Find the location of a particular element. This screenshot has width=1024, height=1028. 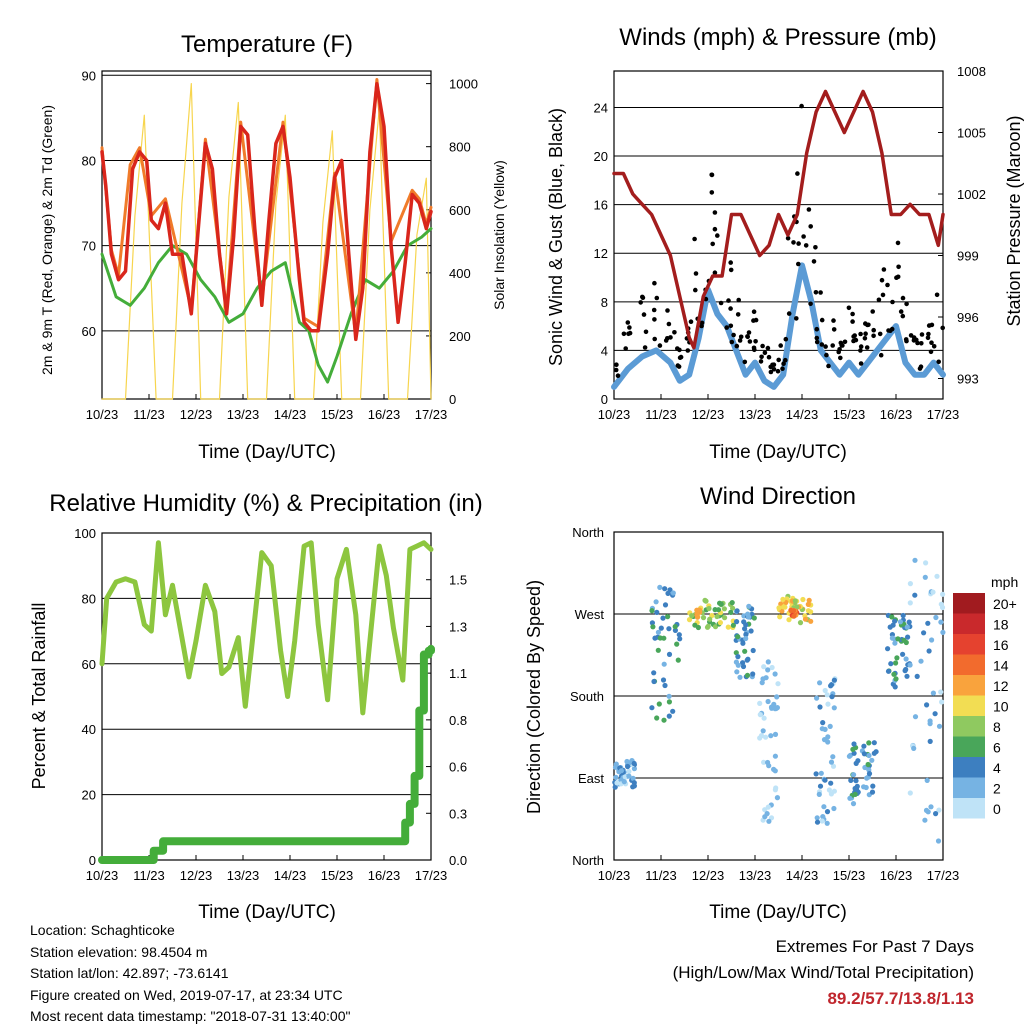

speed-legend-label: 14 is located at coordinates (1001, 666).